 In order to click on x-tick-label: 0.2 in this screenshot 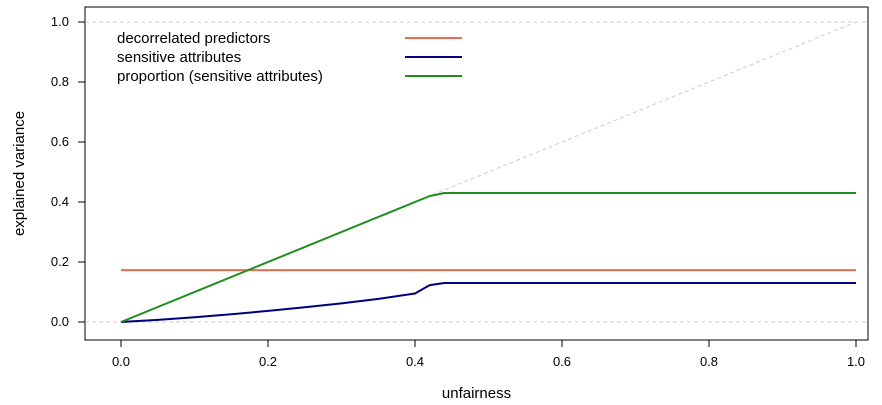, I will do `click(268, 361)`.